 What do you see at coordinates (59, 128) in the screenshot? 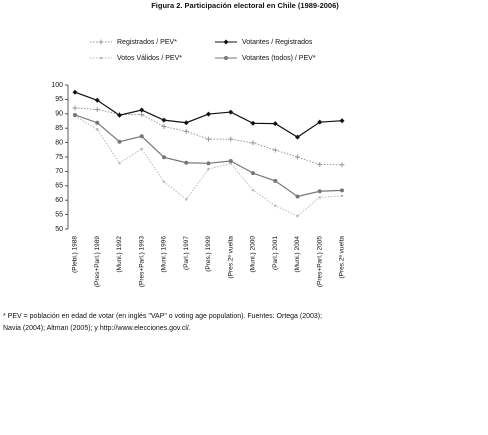
I see `y-tick-label: 85` at bounding box center [59, 128].